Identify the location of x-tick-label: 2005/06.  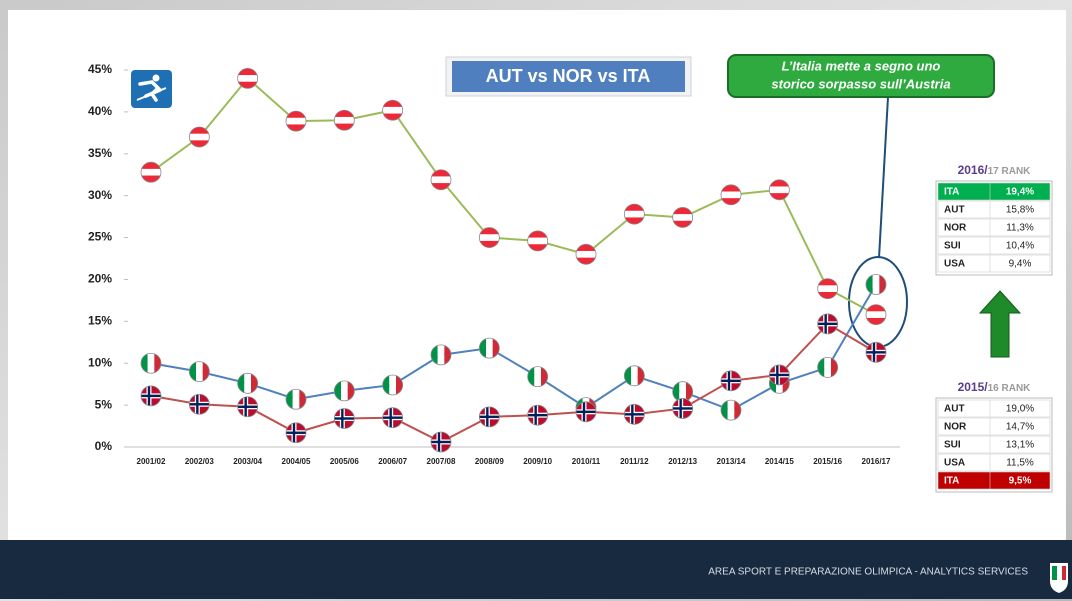
(344, 461).